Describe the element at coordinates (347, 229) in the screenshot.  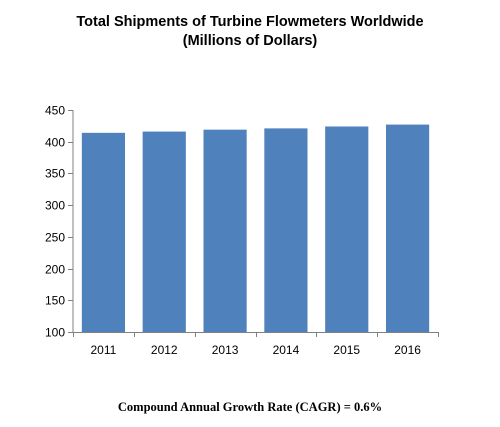
I see `bar-2015` at that location.